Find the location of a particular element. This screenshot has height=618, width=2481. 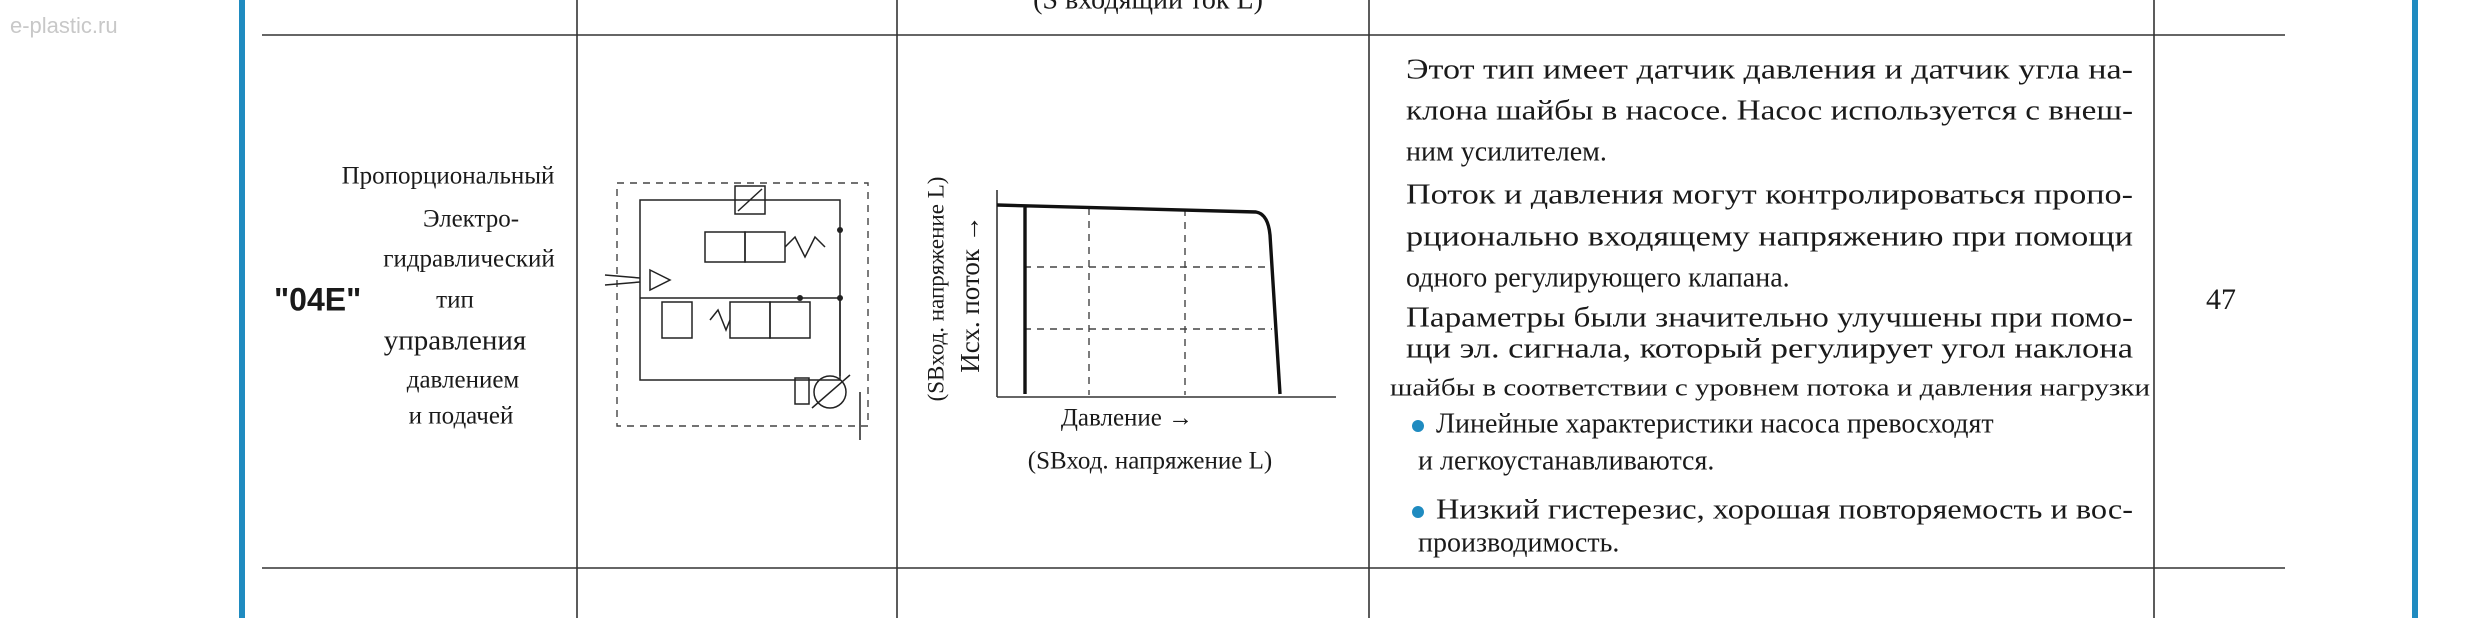

x-sublabel: (SВход. напряжение L) is located at coordinates (1150, 461).